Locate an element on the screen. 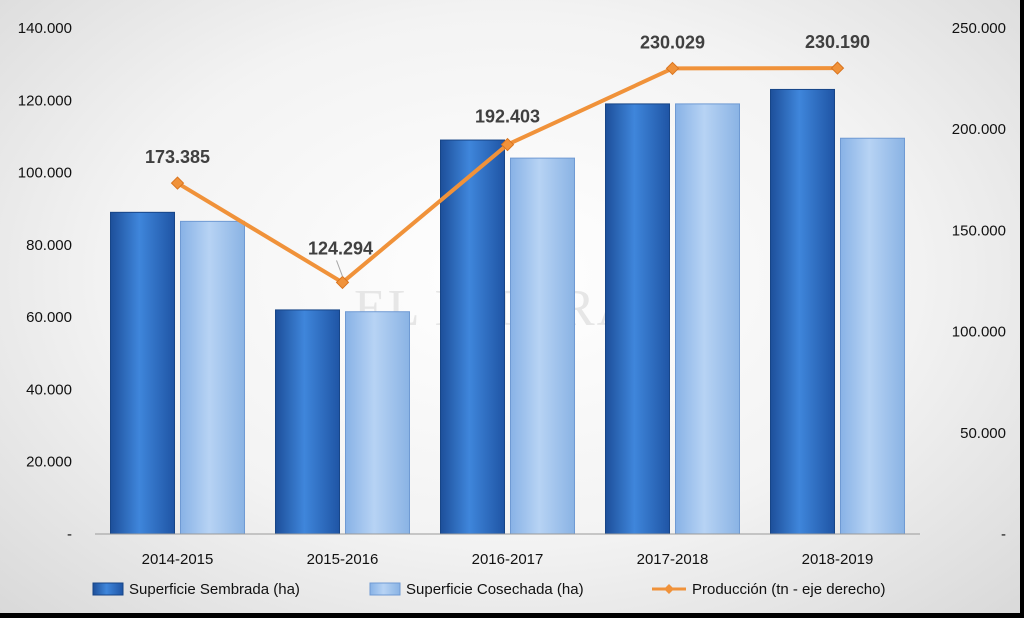 The width and height of the screenshot is (1024, 618). legend-label: Producción (tn - eje derecho) is located at coordinates (788, 589).